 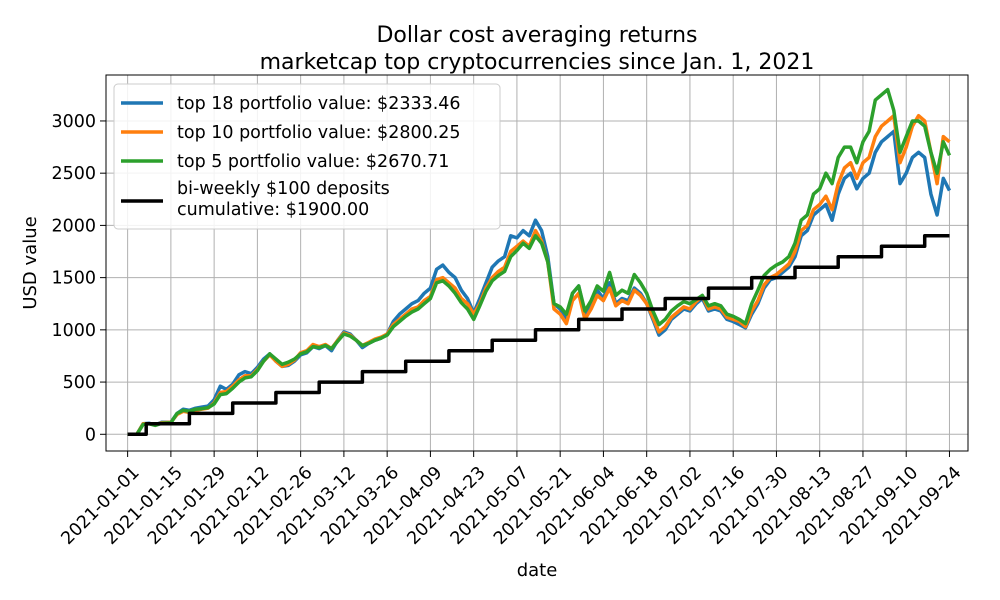 I want to click on y-tick-label: 1500, so click(x=73, y=279).